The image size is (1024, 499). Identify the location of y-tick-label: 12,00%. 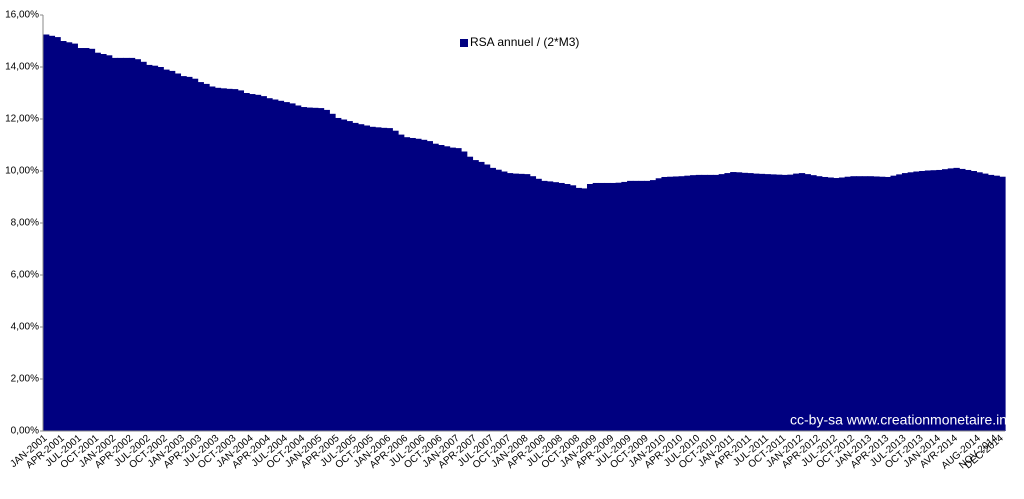
(22, 119).